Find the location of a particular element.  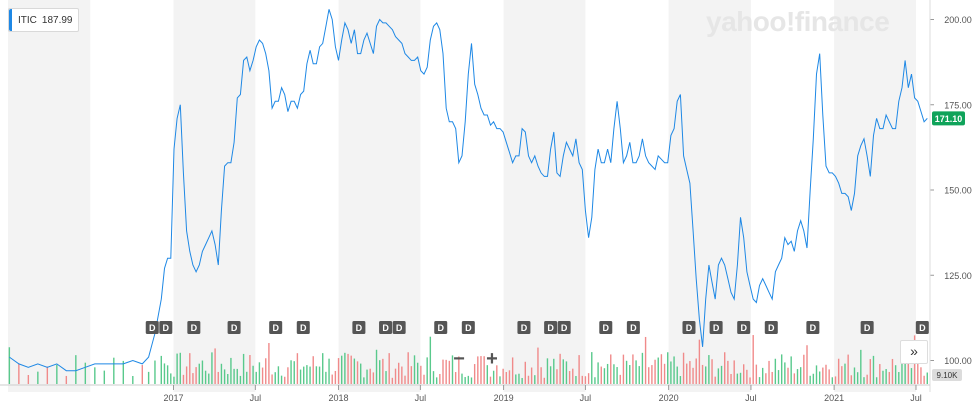

legend-value: 187.99 is located at coordinates (57, 20).